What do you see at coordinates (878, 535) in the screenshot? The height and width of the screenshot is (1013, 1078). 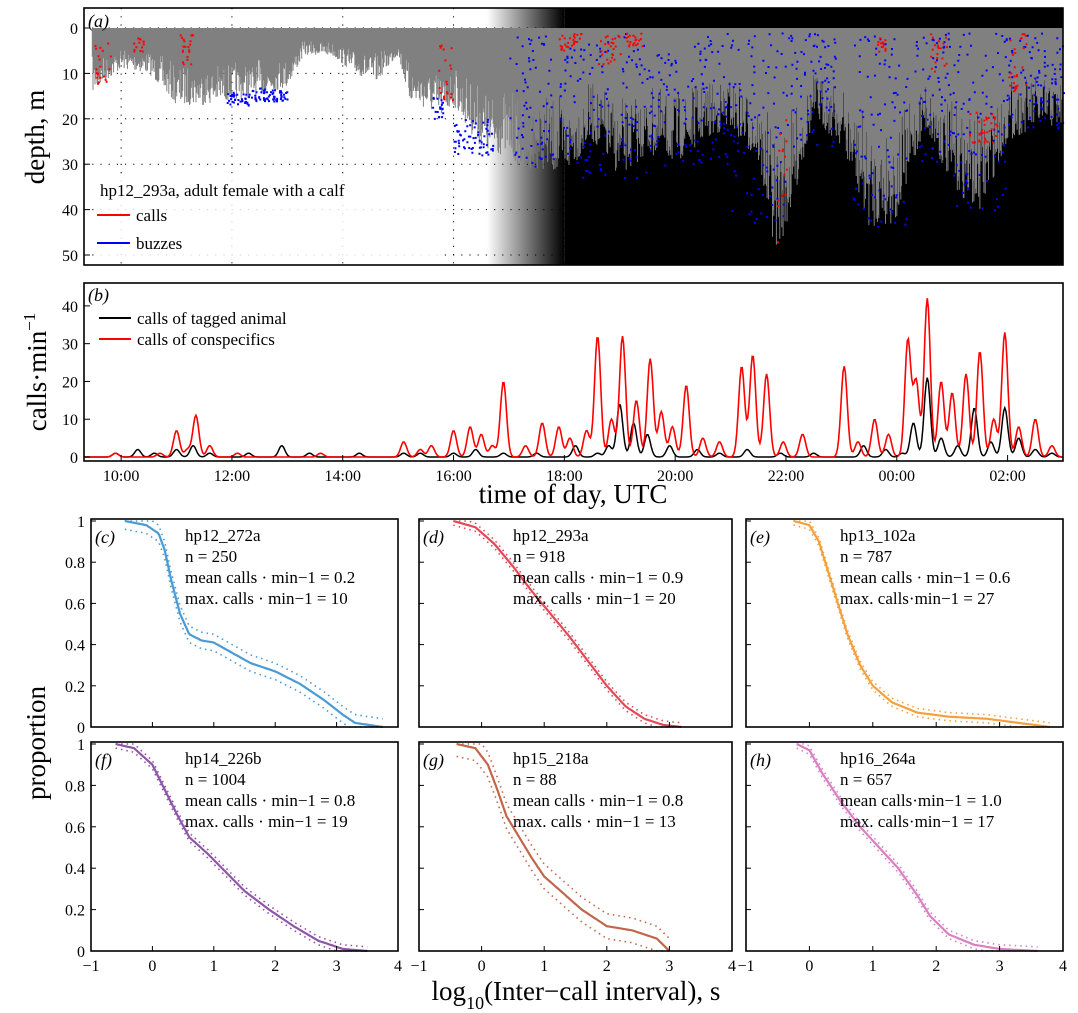 I see `tag-id: hp13_102a` at bounding box center [878, 535].